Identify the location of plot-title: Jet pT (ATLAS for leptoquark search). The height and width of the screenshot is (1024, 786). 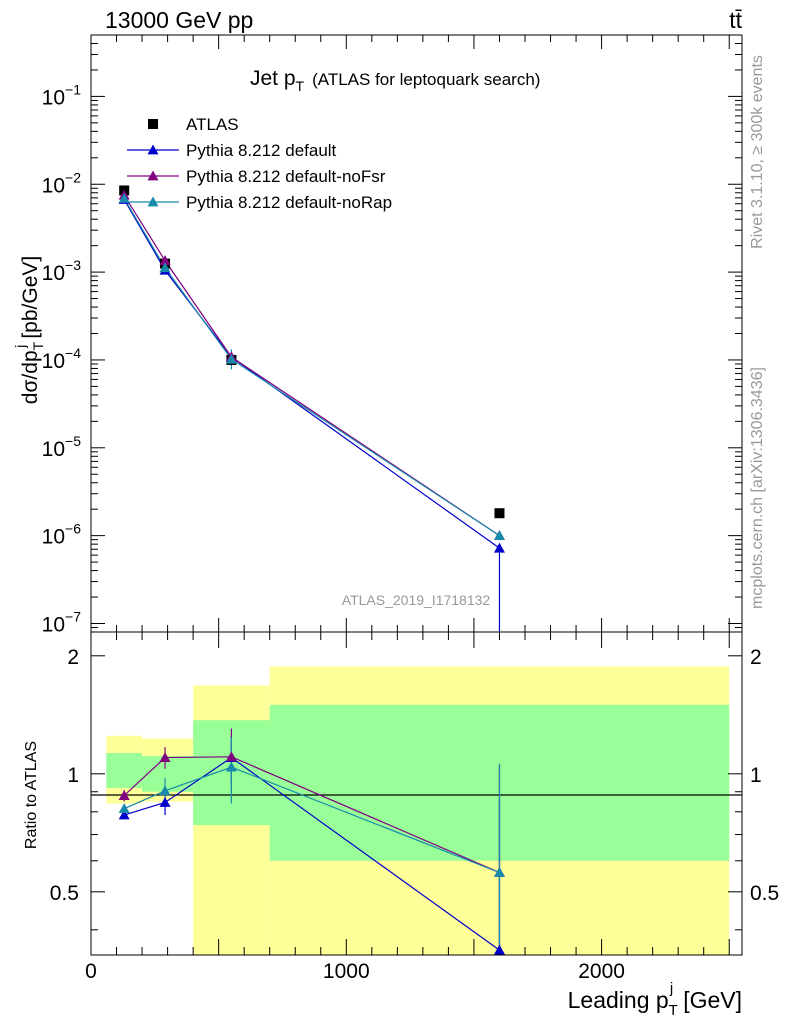
(395, 80).